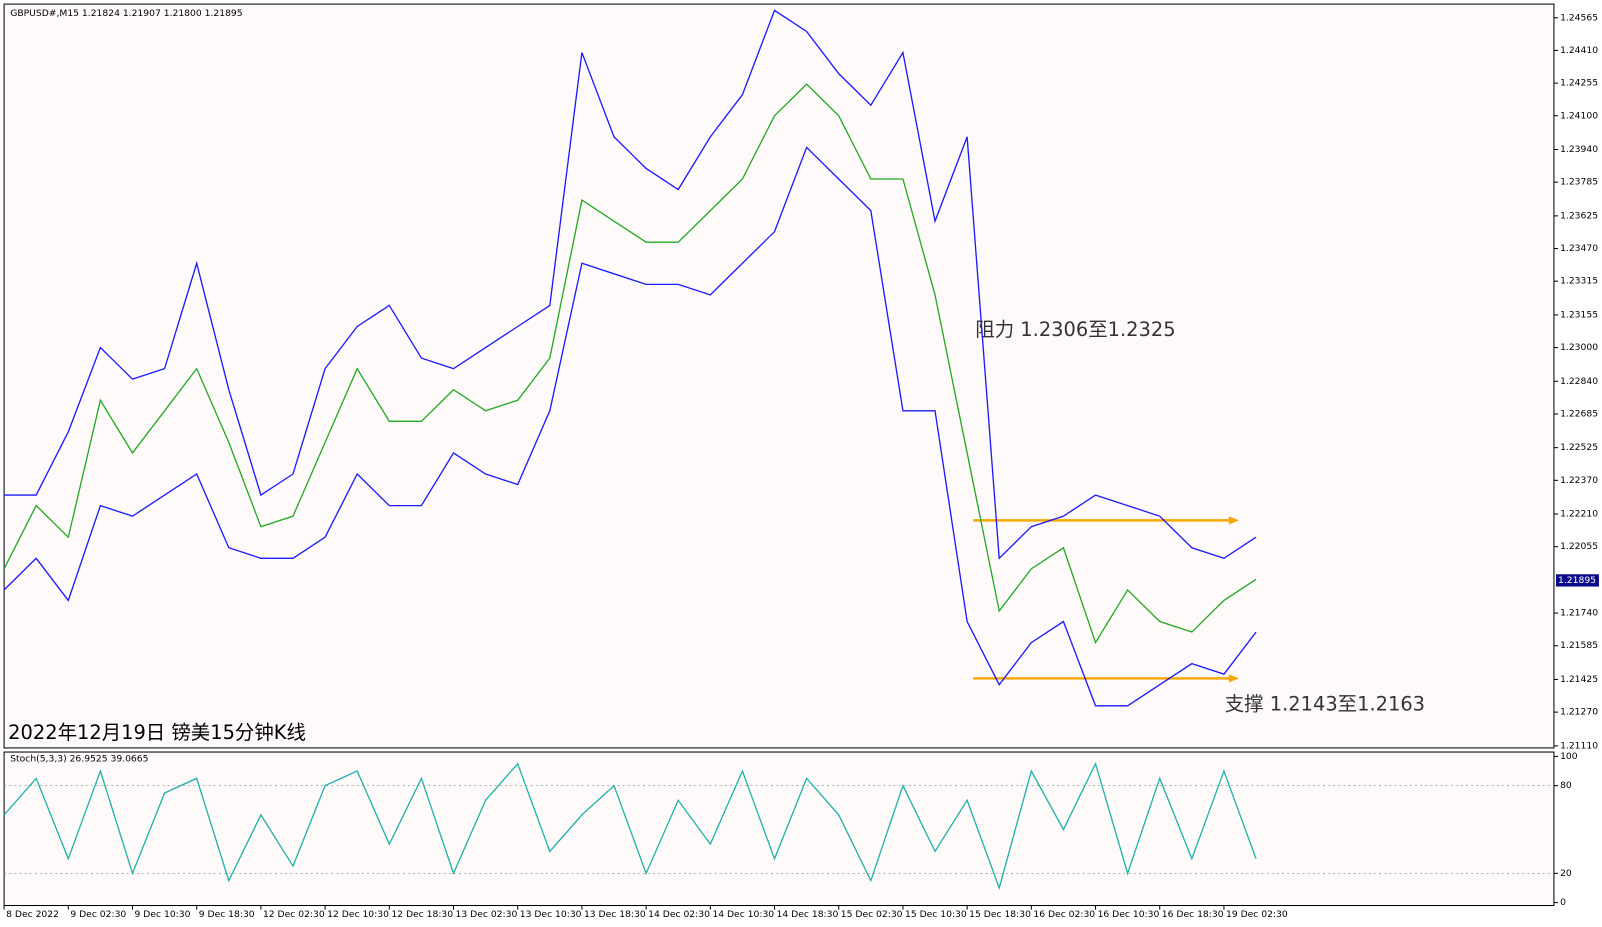 This screenshot has width=1602, height=927. What do you see at coordinates (1579, 182) in the screenshot?
I see `y-tick-label: 1.23785` at bounding box center [1579, 182].